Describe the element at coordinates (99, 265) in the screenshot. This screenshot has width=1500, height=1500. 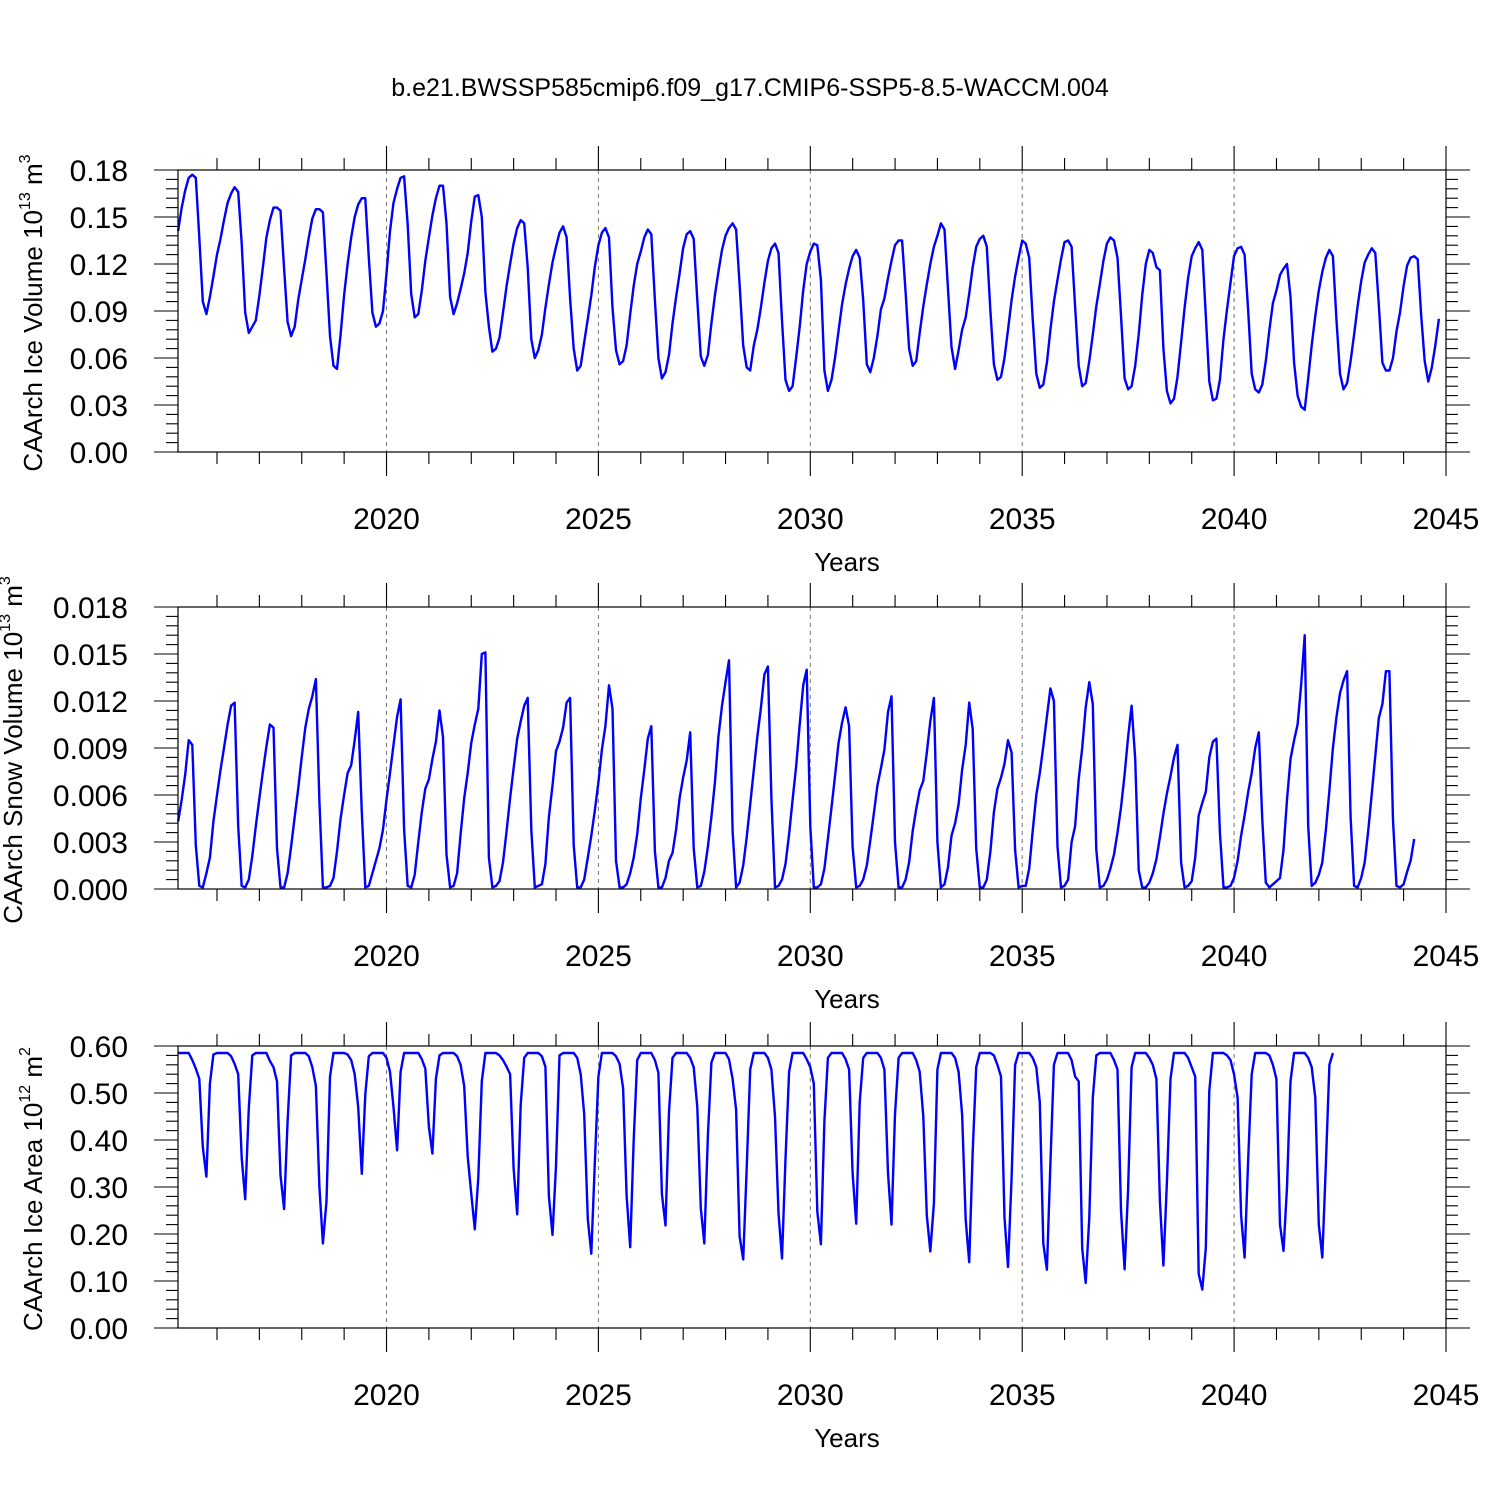
I see `y-tick-label: 0.12` at that location.